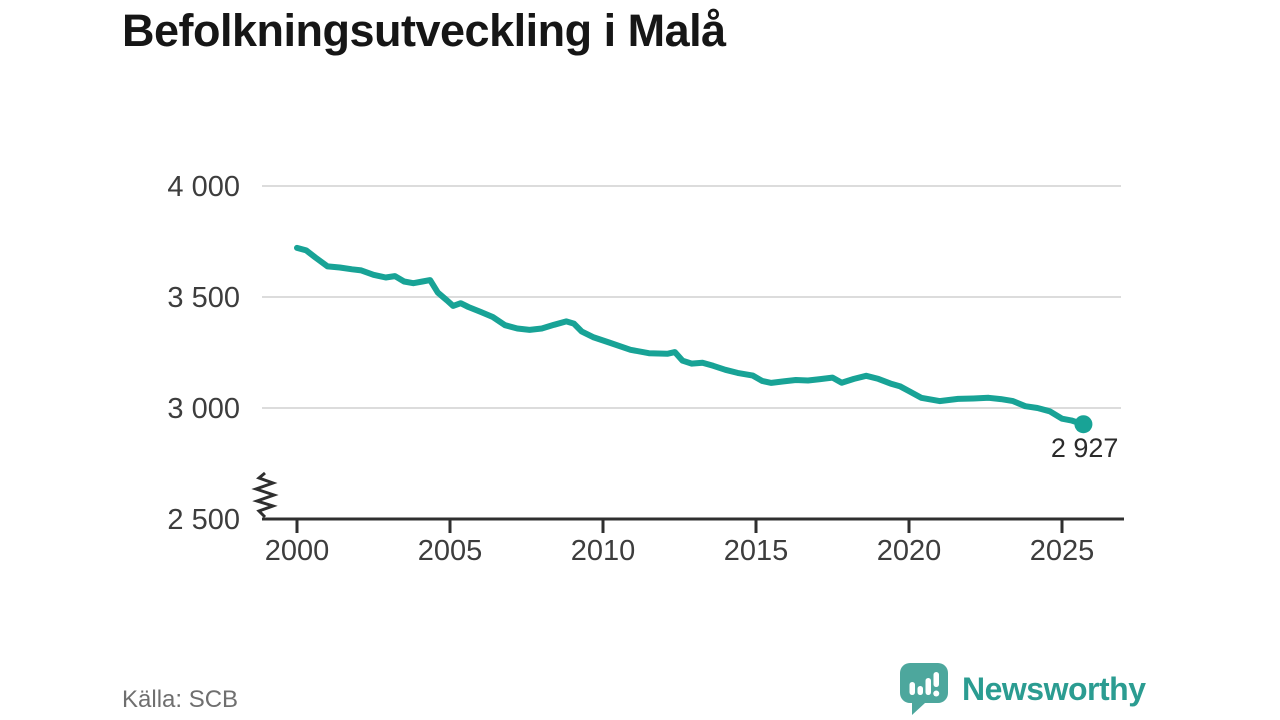 This screenshot has height=720, width=1280. What do you see at coordinates (603, 551) in the screenshot?
I see `x-tick-label-2010: 2010` at bounding box center [603, 551].